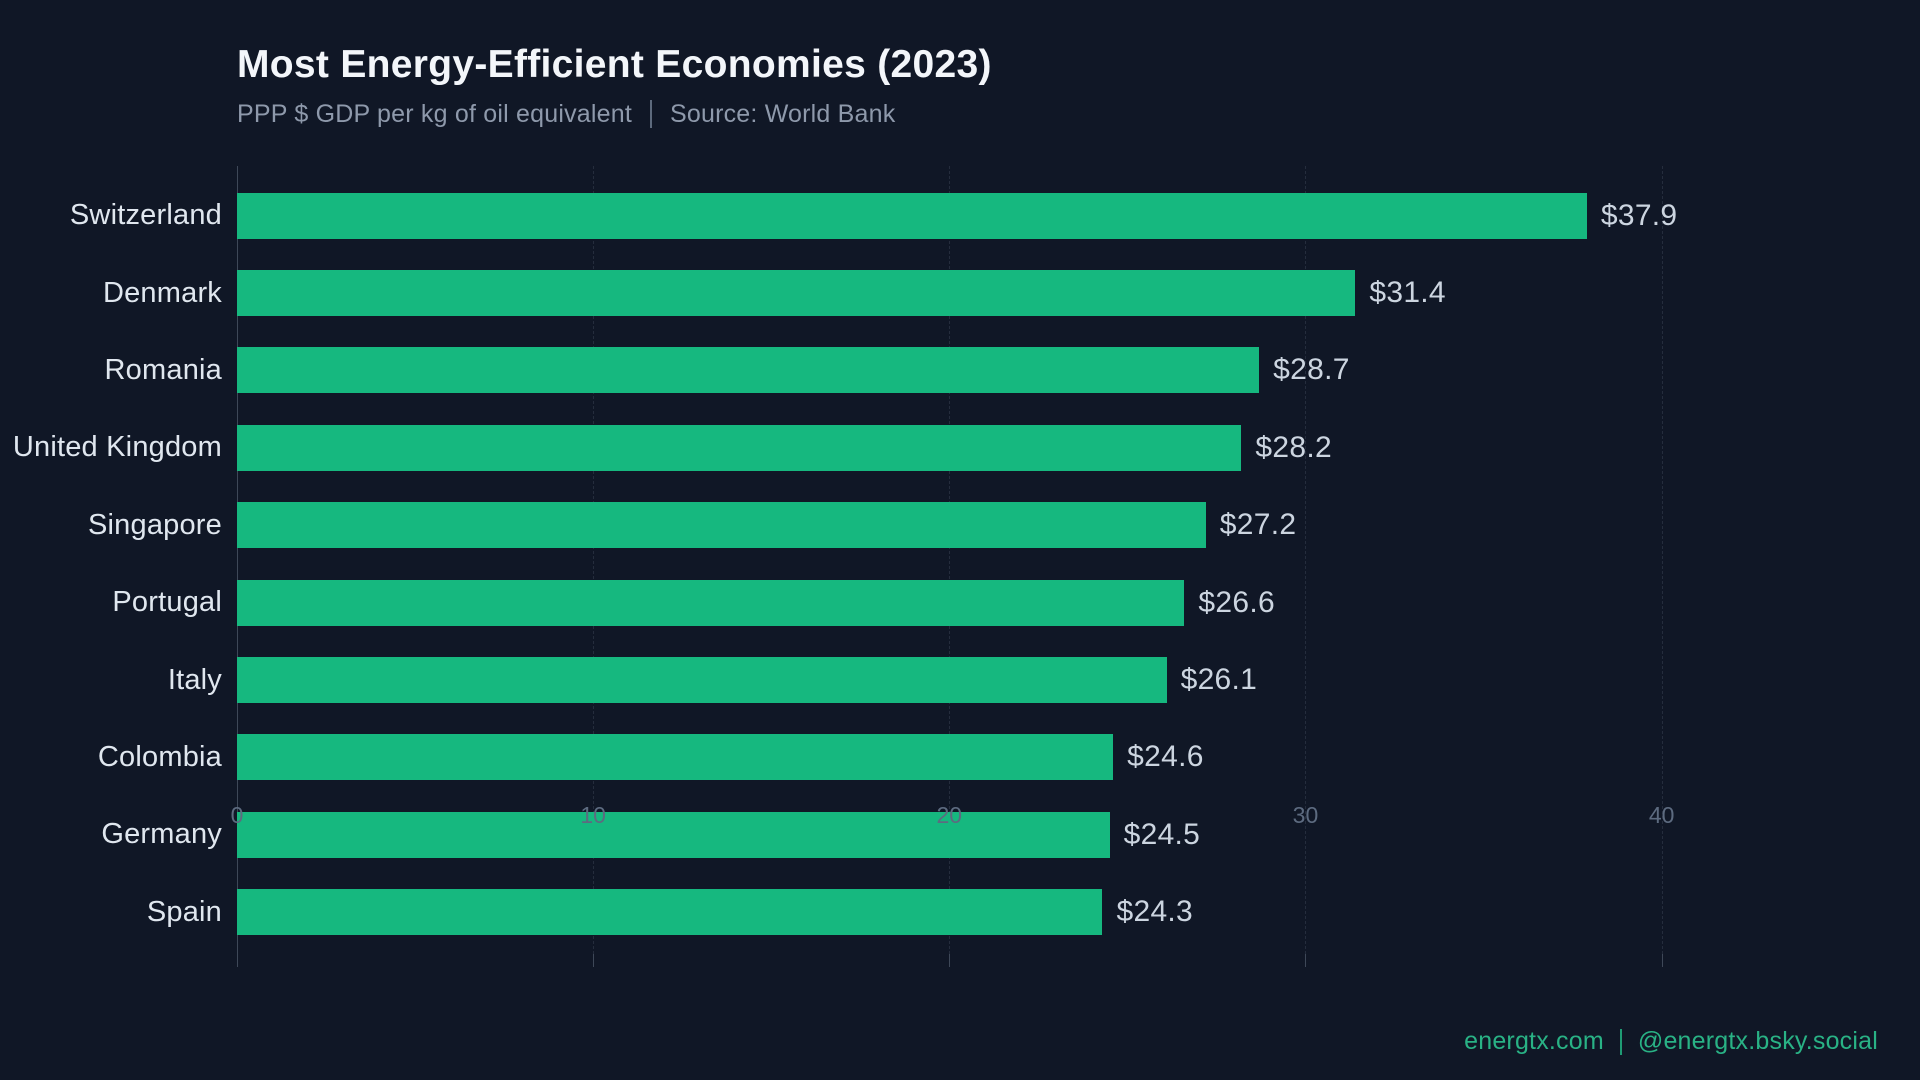  What do you see at coordinates (1620, 1041) in the screenshot?
I see `footer-divider` at bounding box center [1620, 1041].